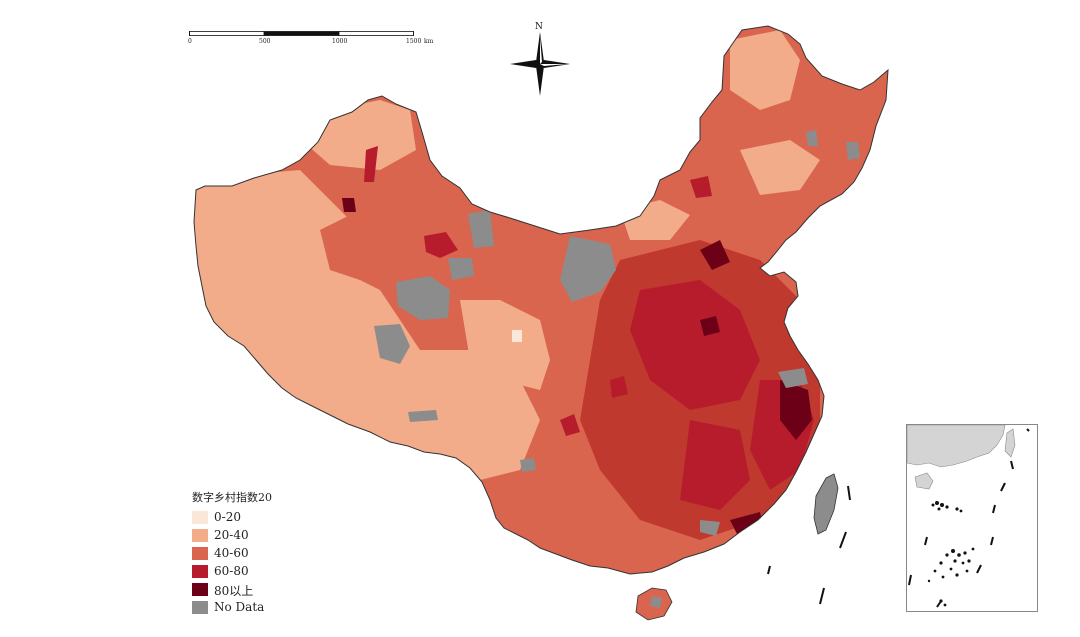  Describe the element at coordinates (429, 41) in the screenshot. I see `scale-unit: km` at that location.